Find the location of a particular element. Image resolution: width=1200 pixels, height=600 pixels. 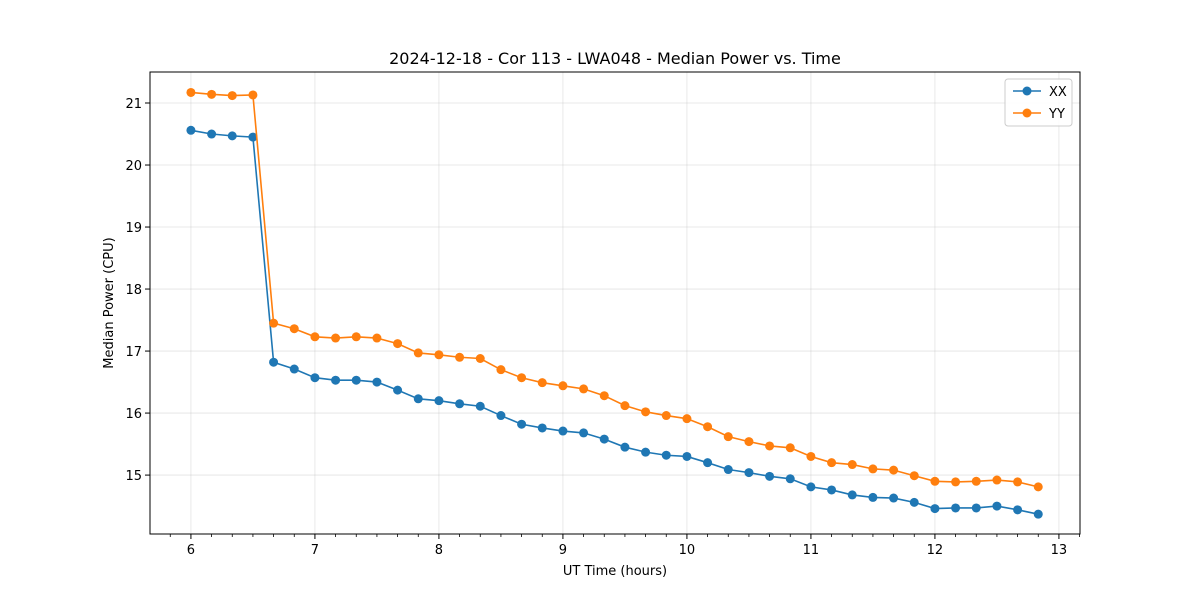

x-tick-label: 9 is located at coordinates (563, 550).